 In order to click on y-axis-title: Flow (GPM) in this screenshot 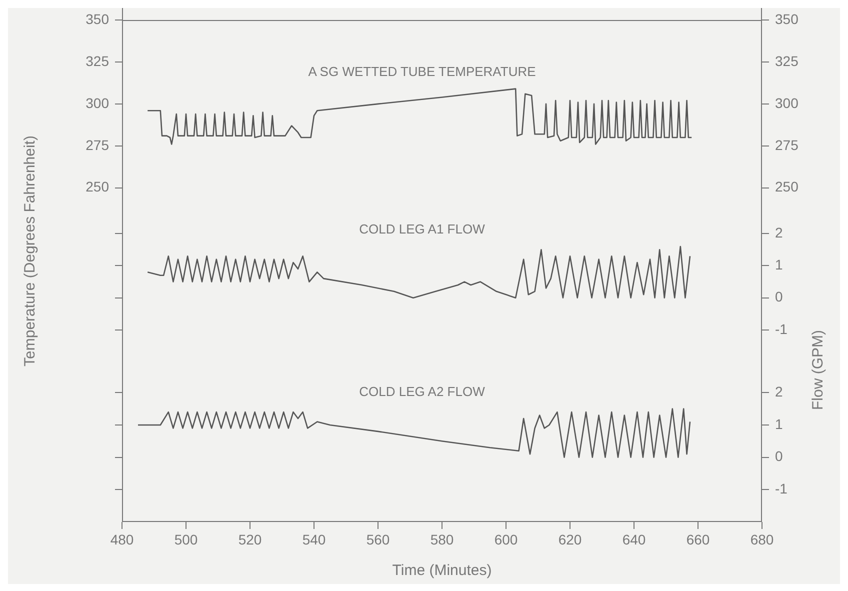, I will do `click(818, 370)`.